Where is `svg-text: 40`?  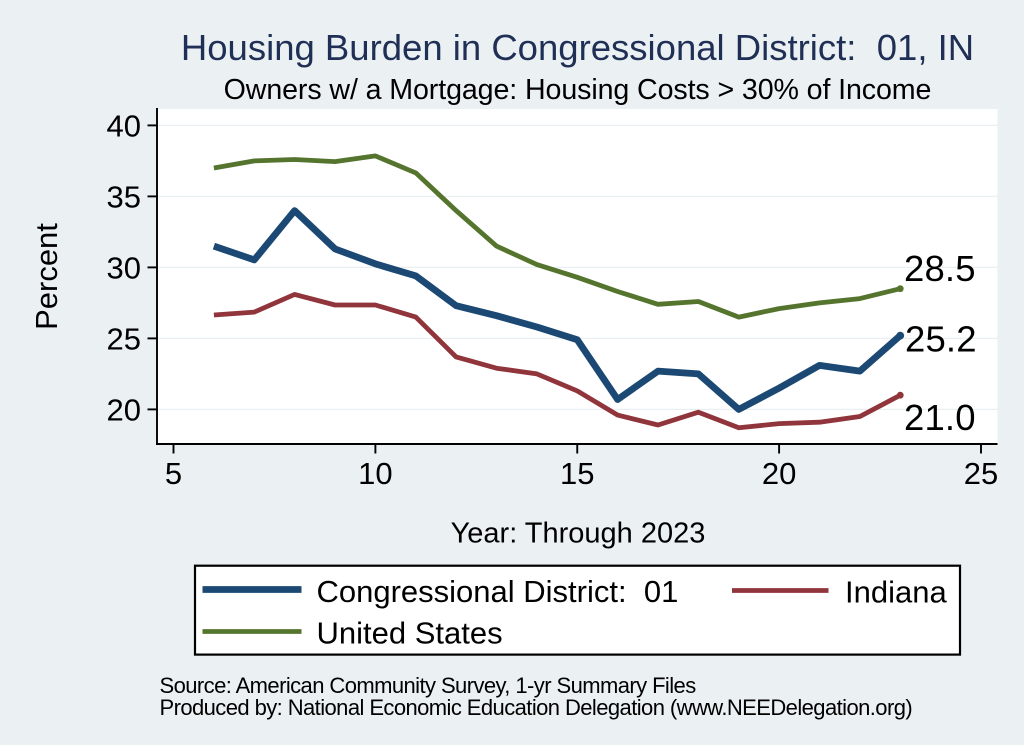
svg-text: 40 is located at coordinates (124, 126).